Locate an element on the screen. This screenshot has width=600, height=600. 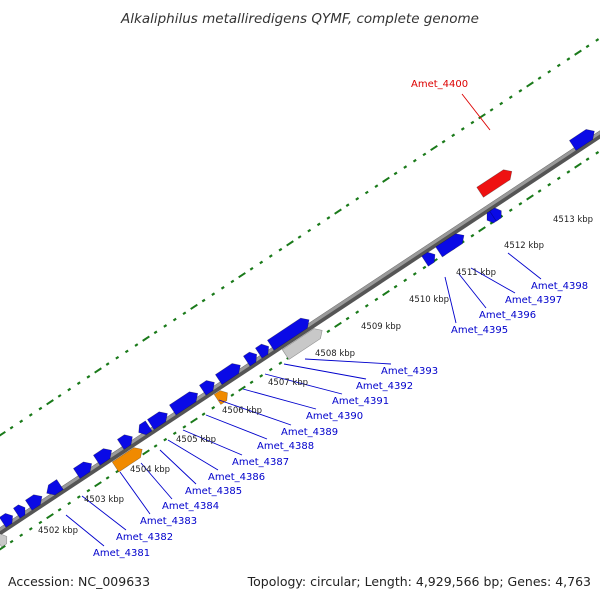
gene-label: Amet_4382 is located at coordinates (144, 537).